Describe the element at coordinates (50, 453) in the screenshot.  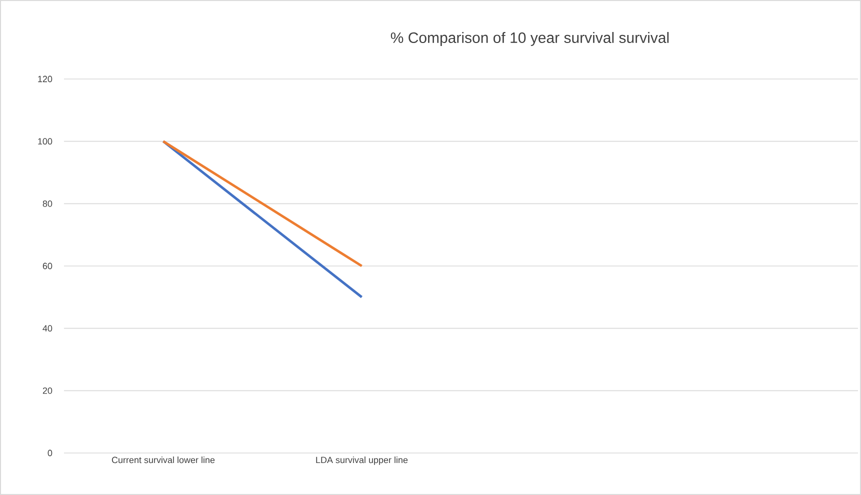
I see `y-tick-label: 0` at that location.